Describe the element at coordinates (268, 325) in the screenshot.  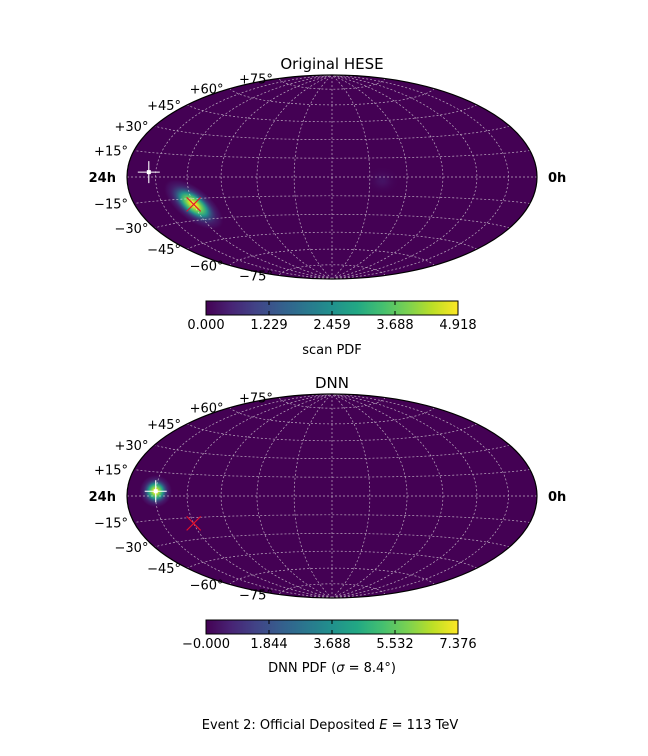
I see `colorbar-tick-label: 1.229` at that location.